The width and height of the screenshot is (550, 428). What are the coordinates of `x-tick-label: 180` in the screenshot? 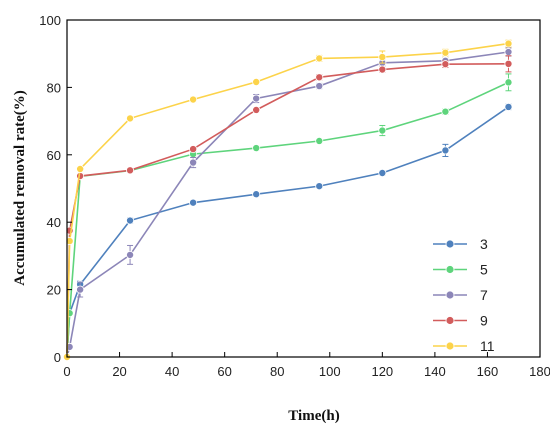 It's located at (539, 371).